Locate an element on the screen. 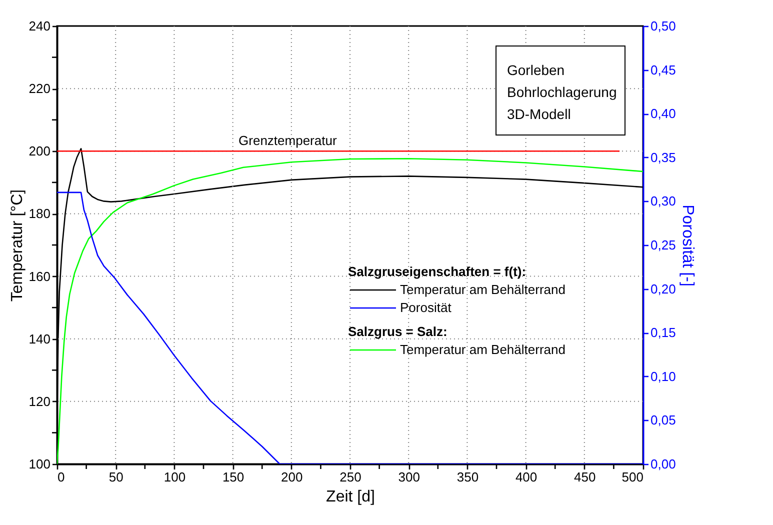 The height and width of the screenshot is (525, 773). y2-tick-label: 0,40 is located at coordinates (663, 114).